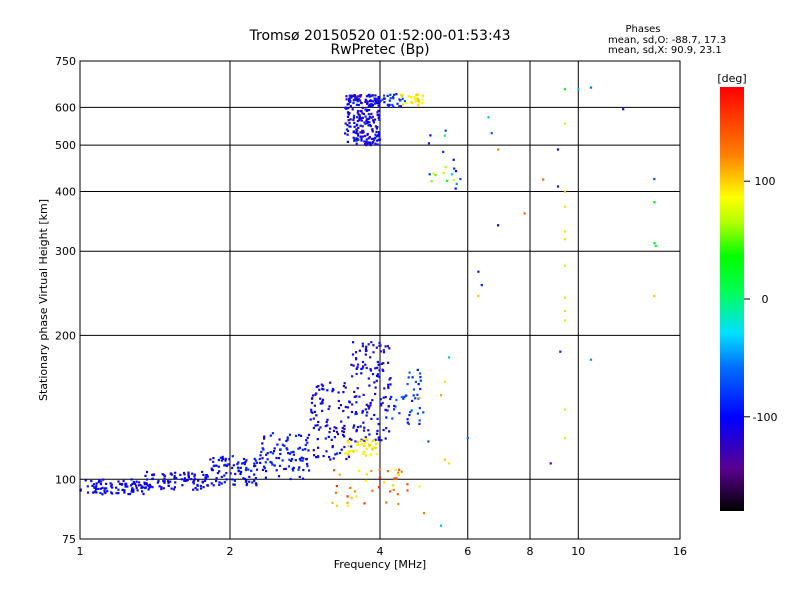  I want to click on colorbar-label: [deg], so click(731, 78).